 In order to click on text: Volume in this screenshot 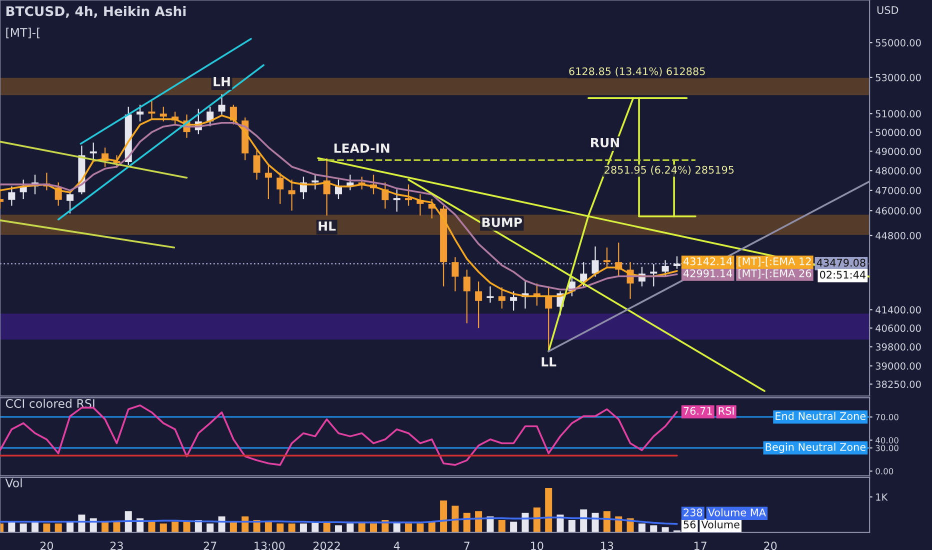, I will do `click(720, 524)`.